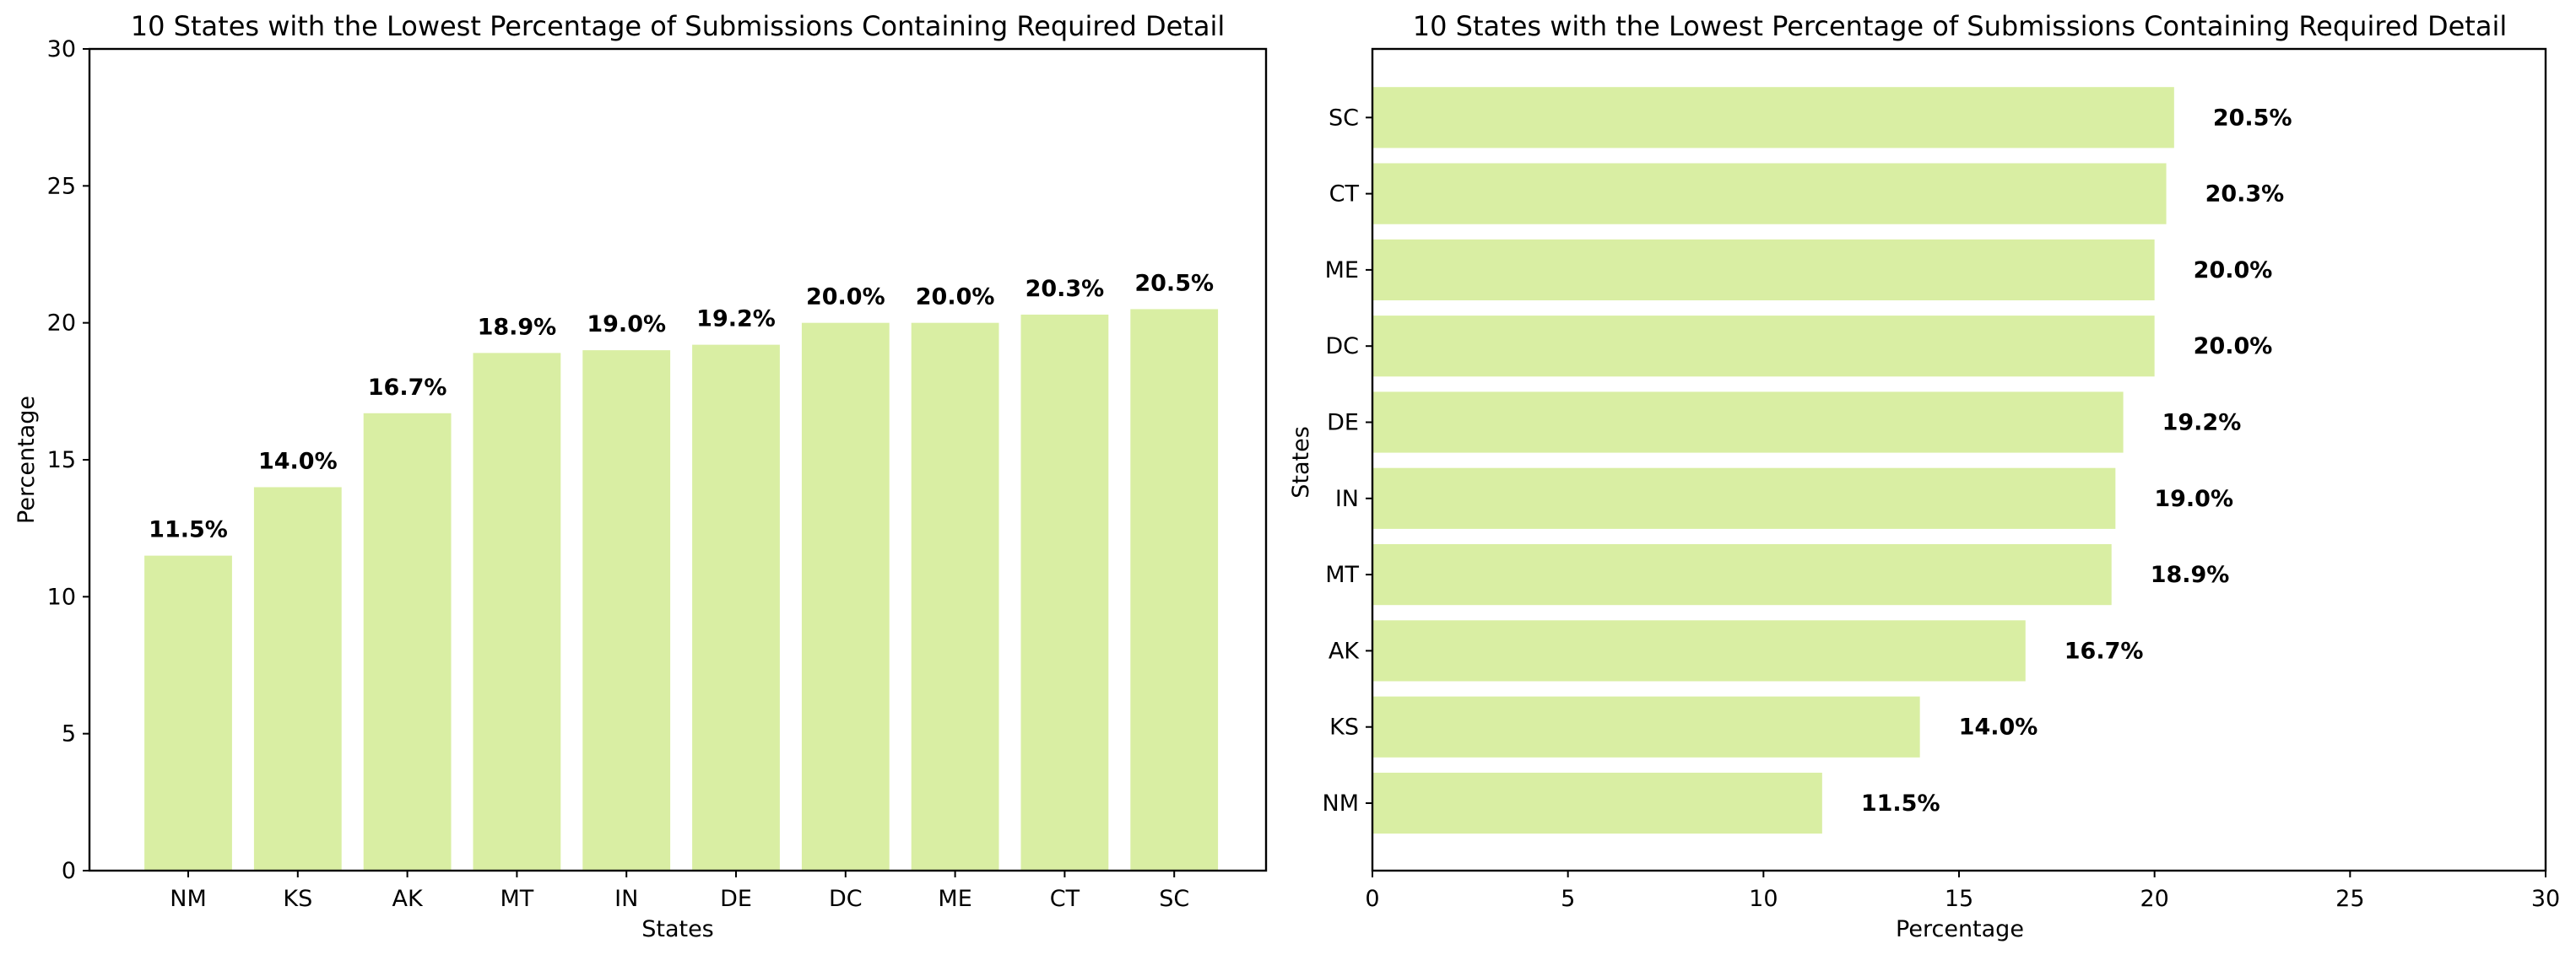 This screenshot has height=955, width=2576. I want to click on x-tick-label-sc: SC, so click(1174, 899).